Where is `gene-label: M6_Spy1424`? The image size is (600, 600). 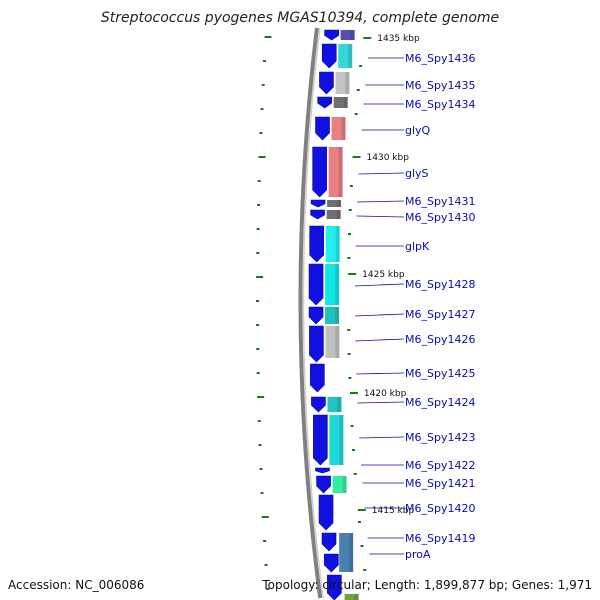
gene-label: M6_Spy1424 is located at coordinates (440, 402).